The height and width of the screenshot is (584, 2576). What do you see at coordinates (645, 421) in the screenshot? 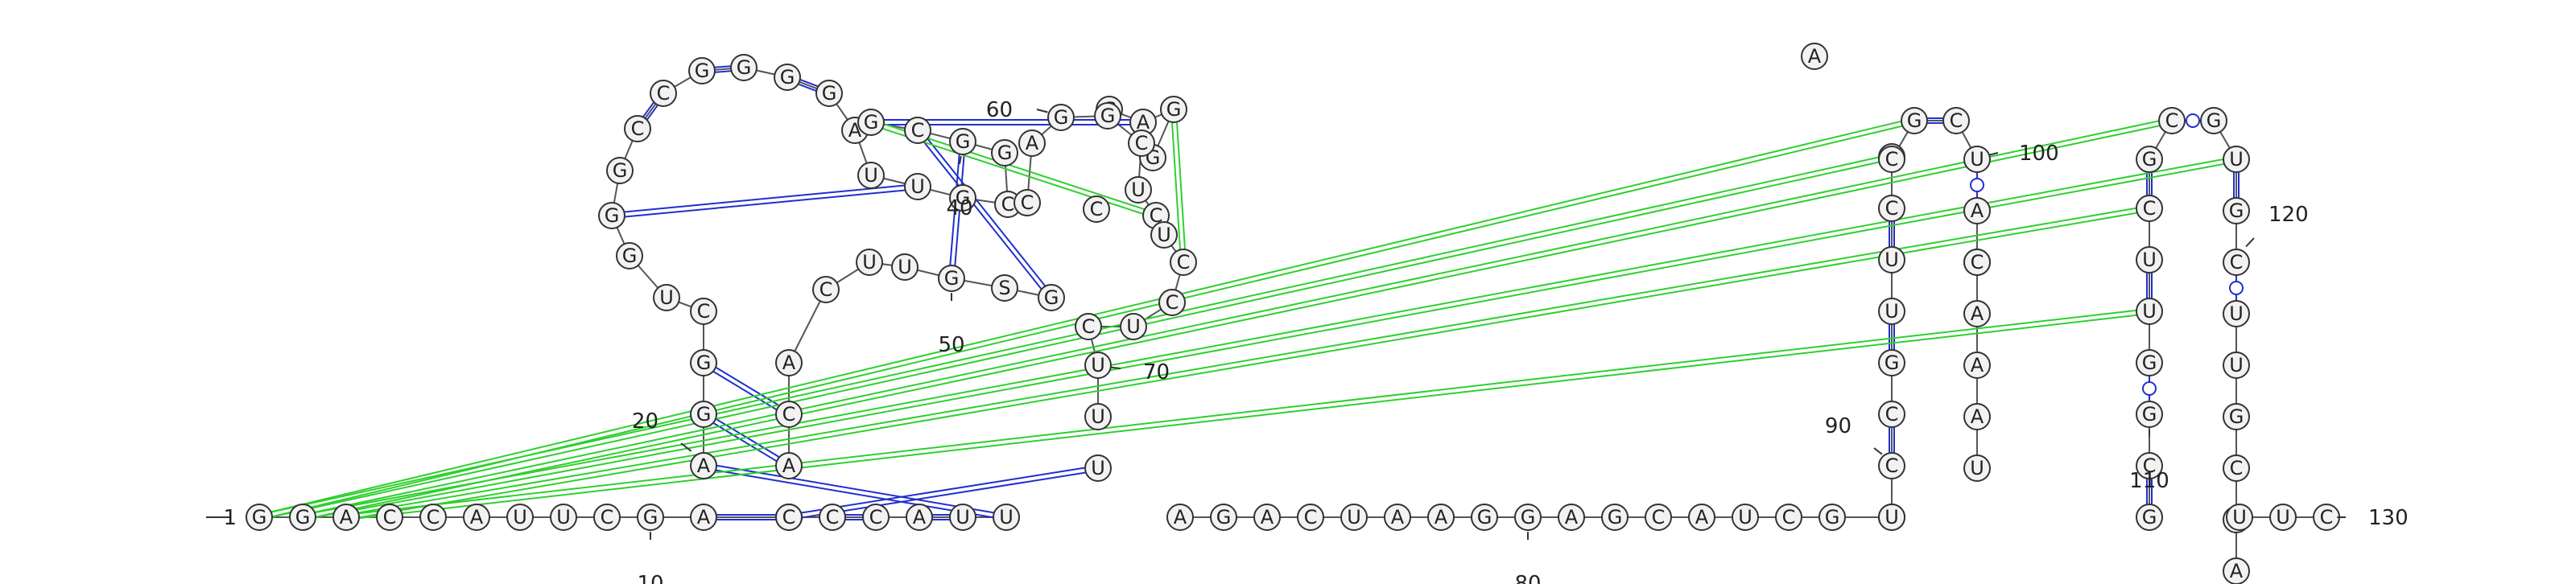
I see `position-label-20: 20` at bounding box center [645, 421].